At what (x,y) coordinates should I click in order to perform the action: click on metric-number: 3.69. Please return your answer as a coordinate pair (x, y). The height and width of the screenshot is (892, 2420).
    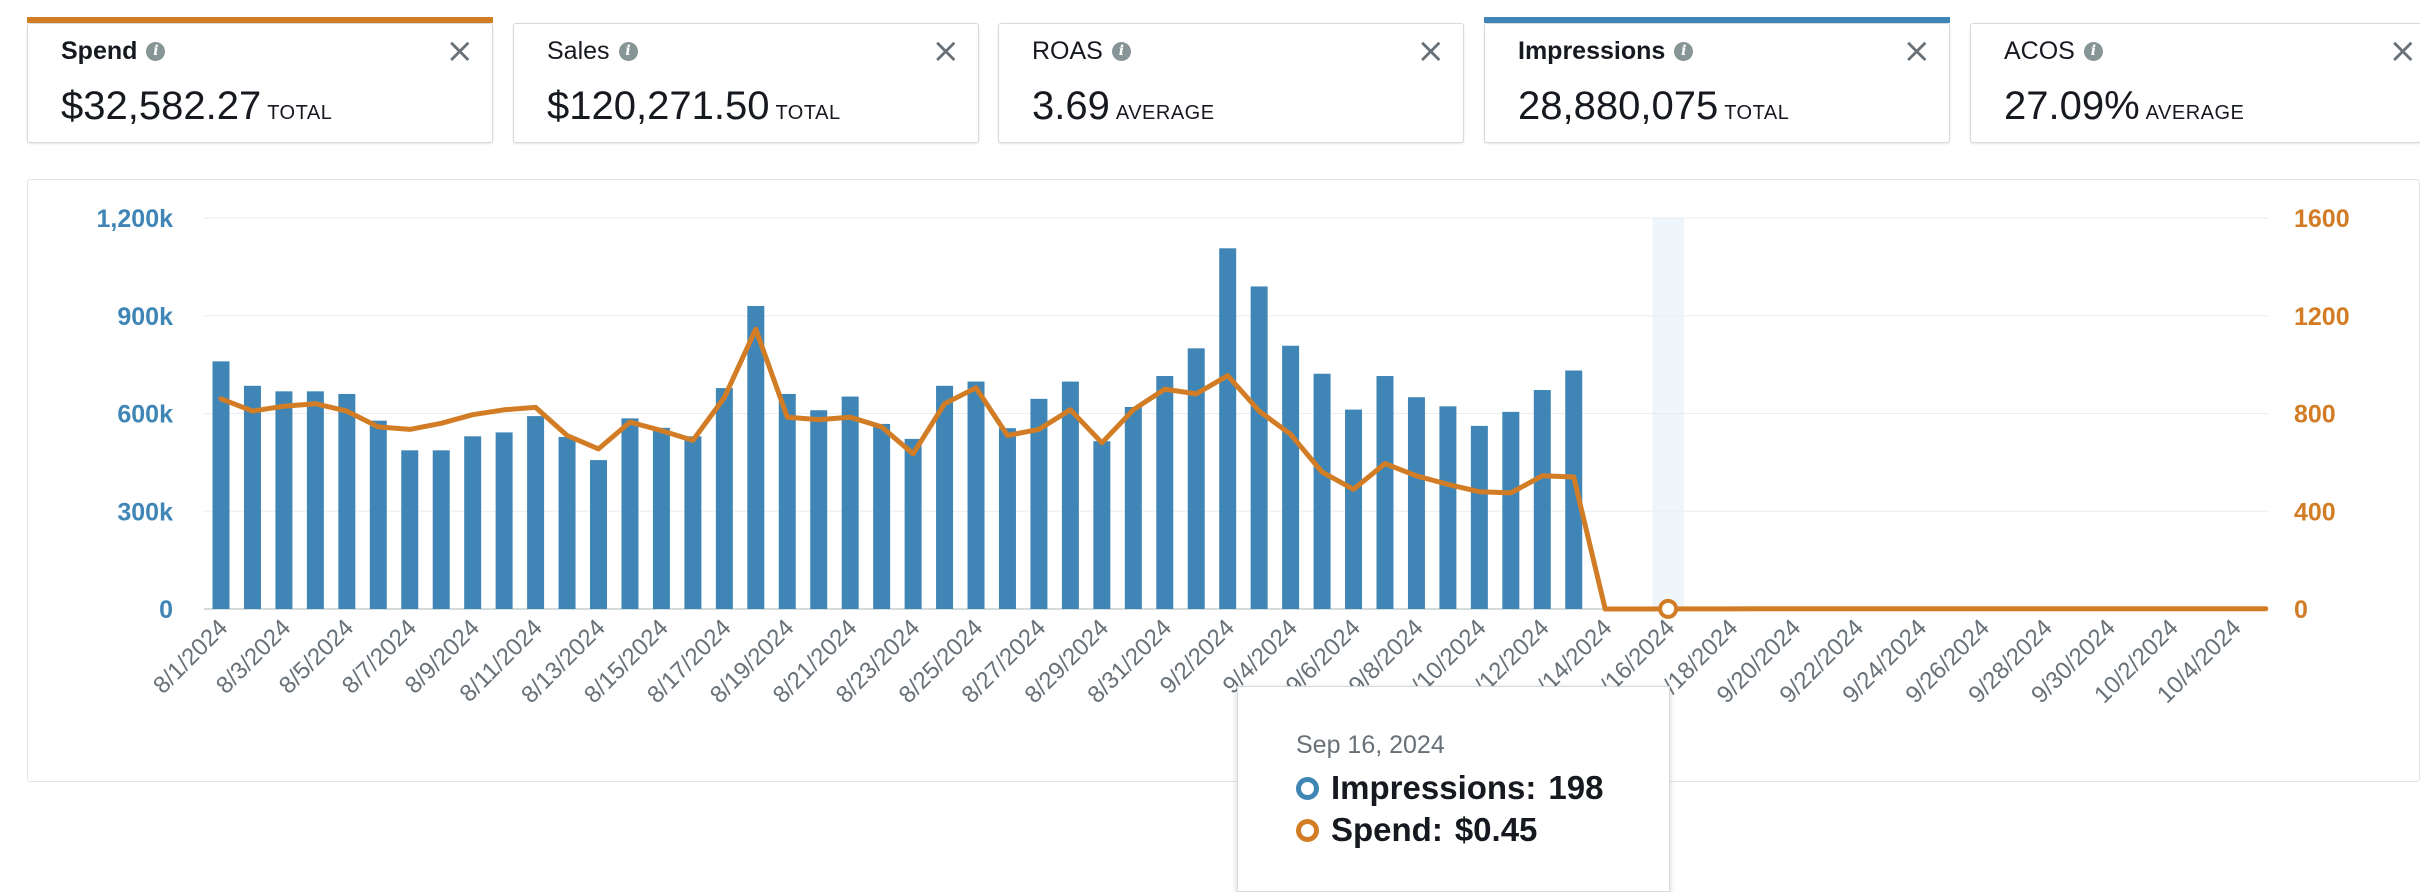
    Looking at the image, I should click on (1071, 106).